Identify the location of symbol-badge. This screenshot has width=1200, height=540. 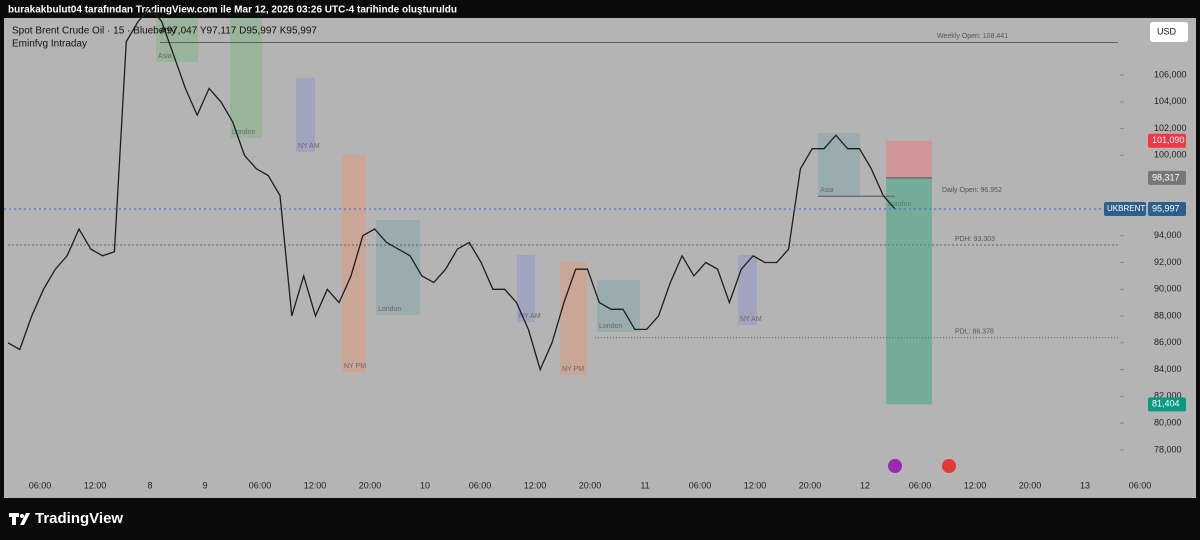
(1125, 208).